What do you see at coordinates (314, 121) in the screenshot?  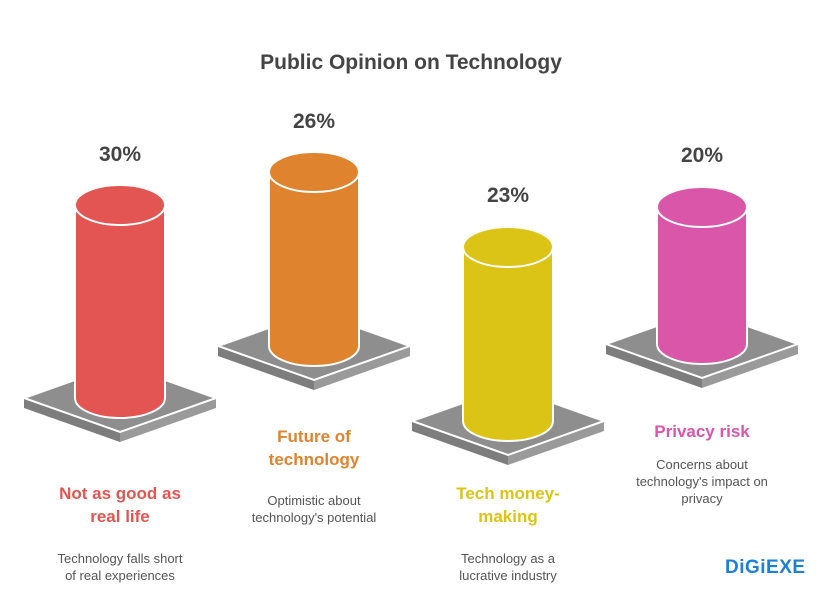 I see `value-label: 26%` at bounding box center [314, 121].